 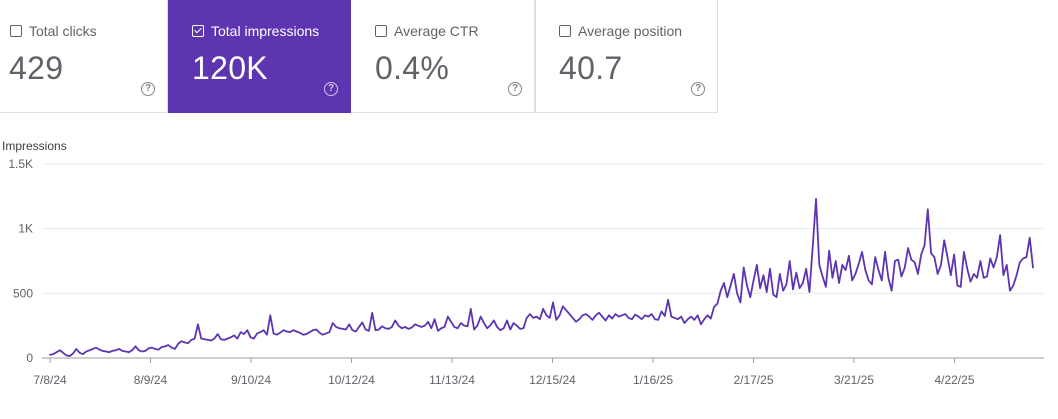 What do you see at coordinates (84, 56) in the screenshot?
I see `metric-card-total-clicks: Total clicks 429 ?` at bounding box center [84, 56].